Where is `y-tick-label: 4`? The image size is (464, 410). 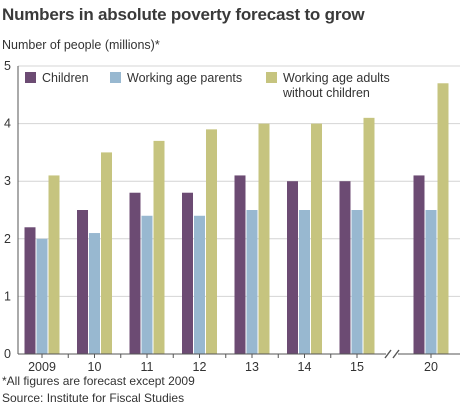 y-tick-label: 4 is located at coordinates (7, 124).